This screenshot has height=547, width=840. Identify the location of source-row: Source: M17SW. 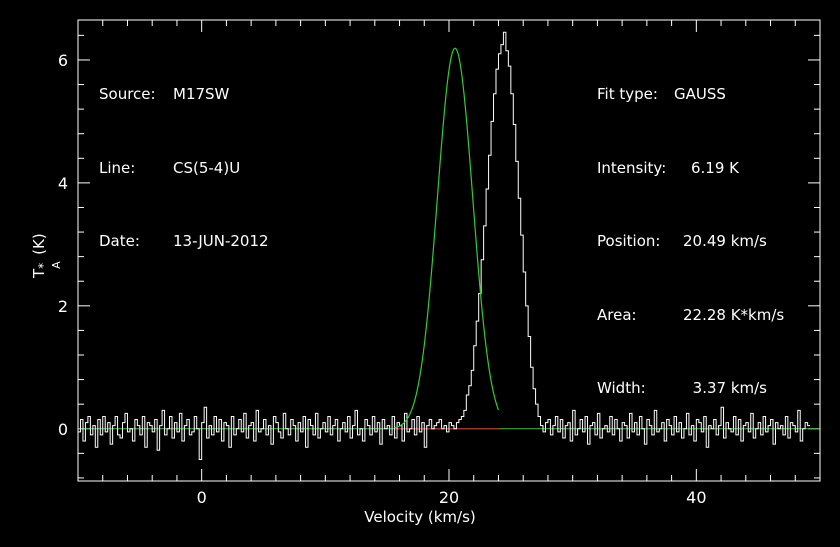
(184, 94).